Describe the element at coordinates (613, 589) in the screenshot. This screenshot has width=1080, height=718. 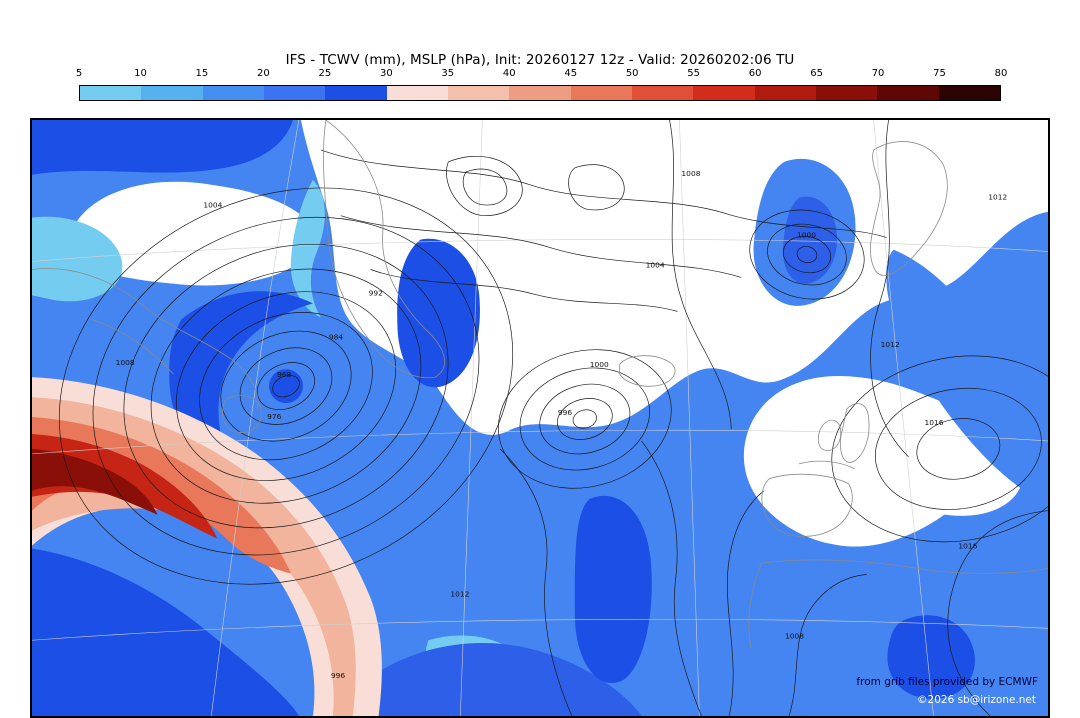
I see `central-deep-streak` at that location.